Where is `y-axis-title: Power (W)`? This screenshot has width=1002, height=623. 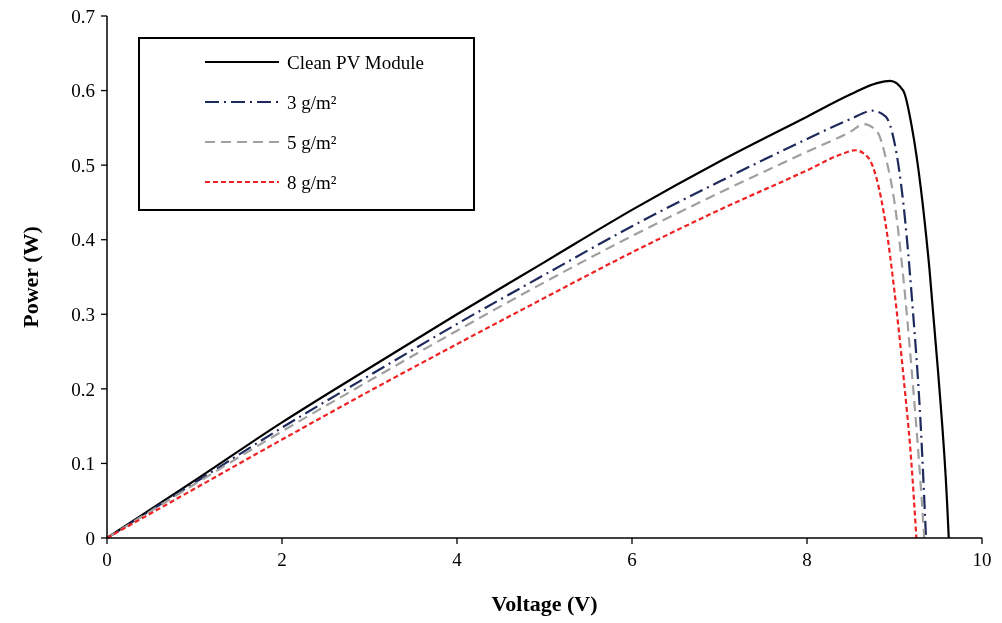
y-axis-title: Power (W) is located at coordinates (30, 277).